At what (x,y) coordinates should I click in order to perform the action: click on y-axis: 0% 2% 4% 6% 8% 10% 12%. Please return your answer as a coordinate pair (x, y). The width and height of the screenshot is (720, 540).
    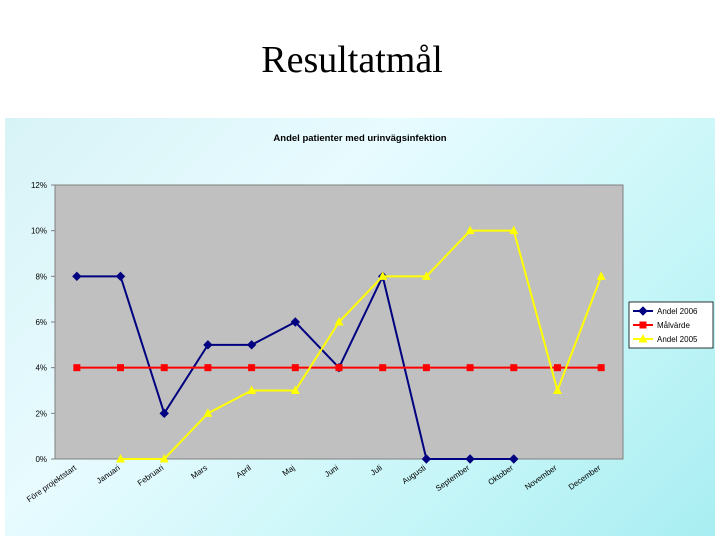
    Looking at the image, I should click on (43, 322).